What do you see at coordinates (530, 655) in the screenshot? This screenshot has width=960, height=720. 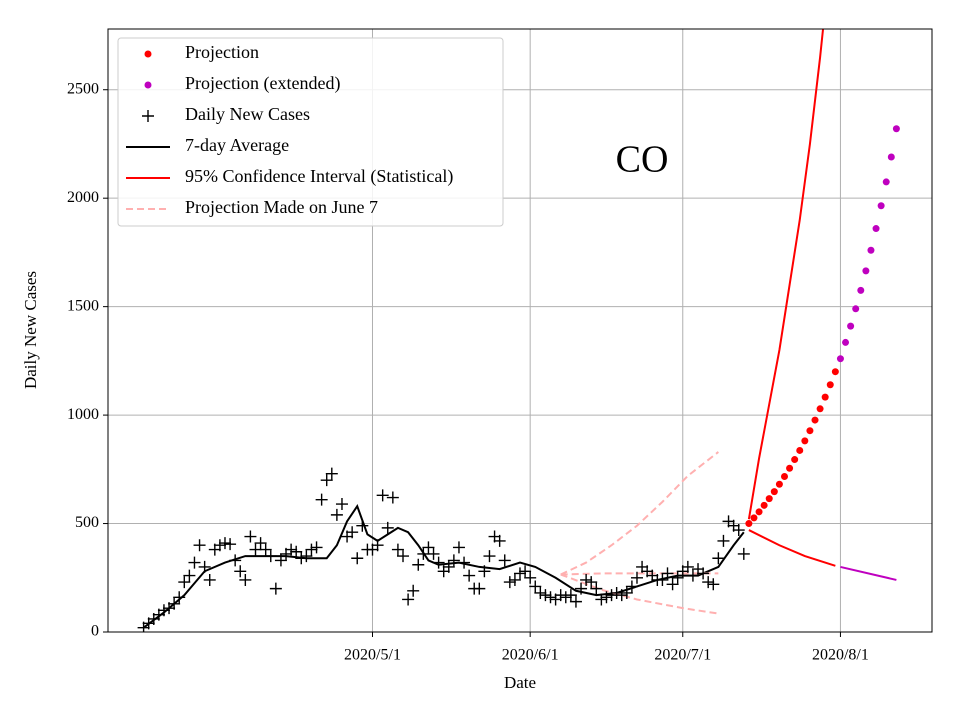 I see `x-tick-label: 2020/6/1` at bounding box center [530, 655].